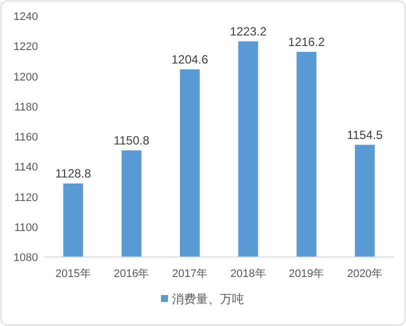 This screenshot has width=406, height=326. I want to click on y-tick-label: 1180, so click(26, 107).